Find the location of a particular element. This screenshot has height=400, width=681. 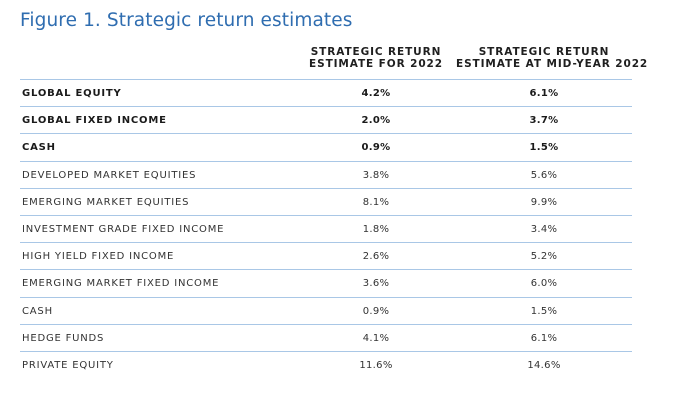

estimate-mid-year-value: 5.6% is located at coordinates (544, 175).